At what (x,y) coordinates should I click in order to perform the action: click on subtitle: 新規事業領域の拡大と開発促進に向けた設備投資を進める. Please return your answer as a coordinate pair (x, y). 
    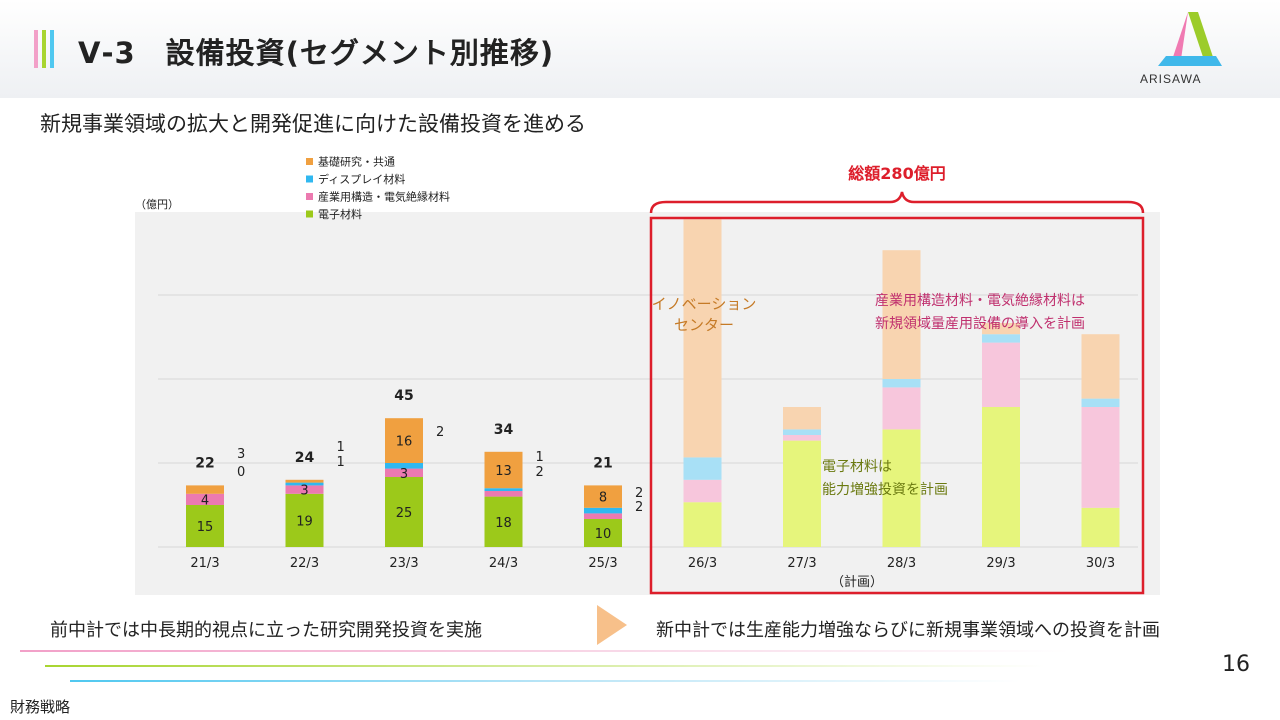
    Looking at the image, I should click on (313, 124).